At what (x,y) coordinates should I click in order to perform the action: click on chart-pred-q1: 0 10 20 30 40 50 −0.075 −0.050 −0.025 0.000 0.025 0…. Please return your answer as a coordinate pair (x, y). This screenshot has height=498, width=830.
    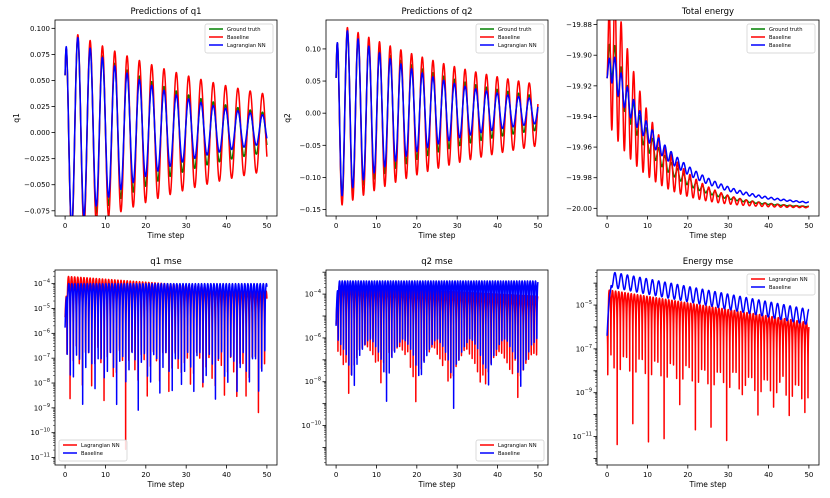
    Looking at the image, I should click on (145, 123).